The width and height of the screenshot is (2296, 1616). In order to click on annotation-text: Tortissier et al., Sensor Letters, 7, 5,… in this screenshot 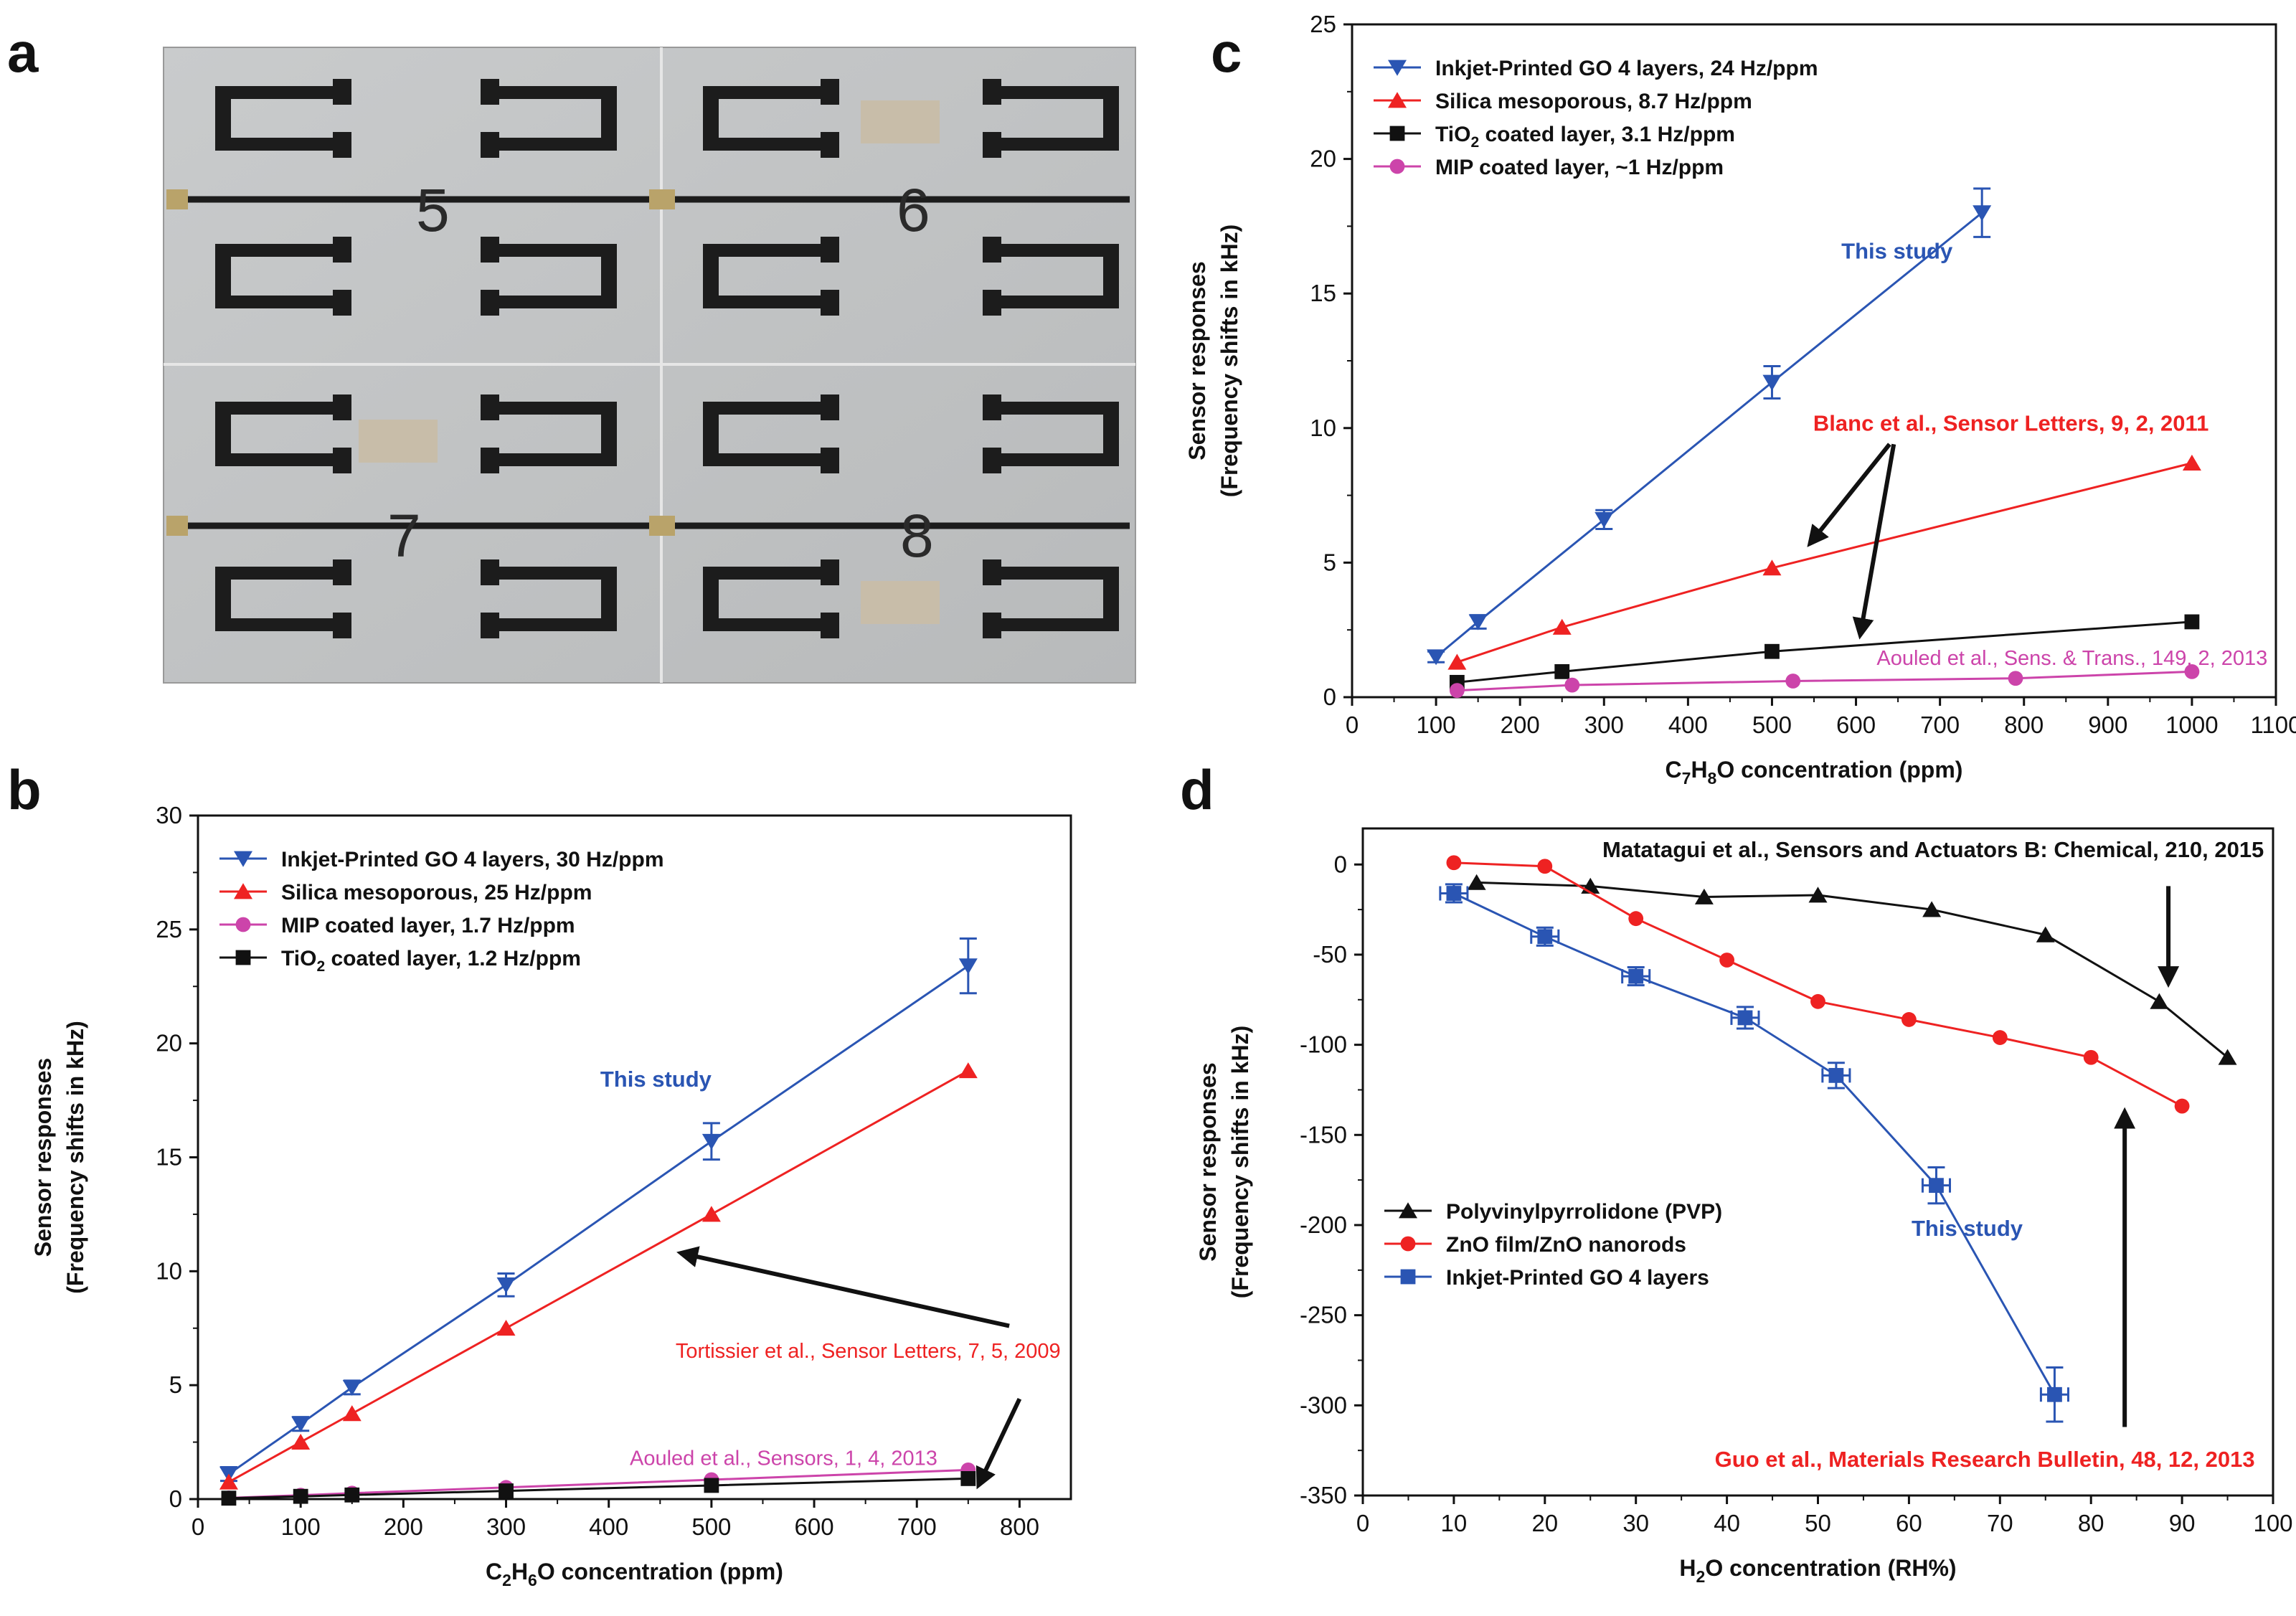, I will do `click(868, 1351)`.